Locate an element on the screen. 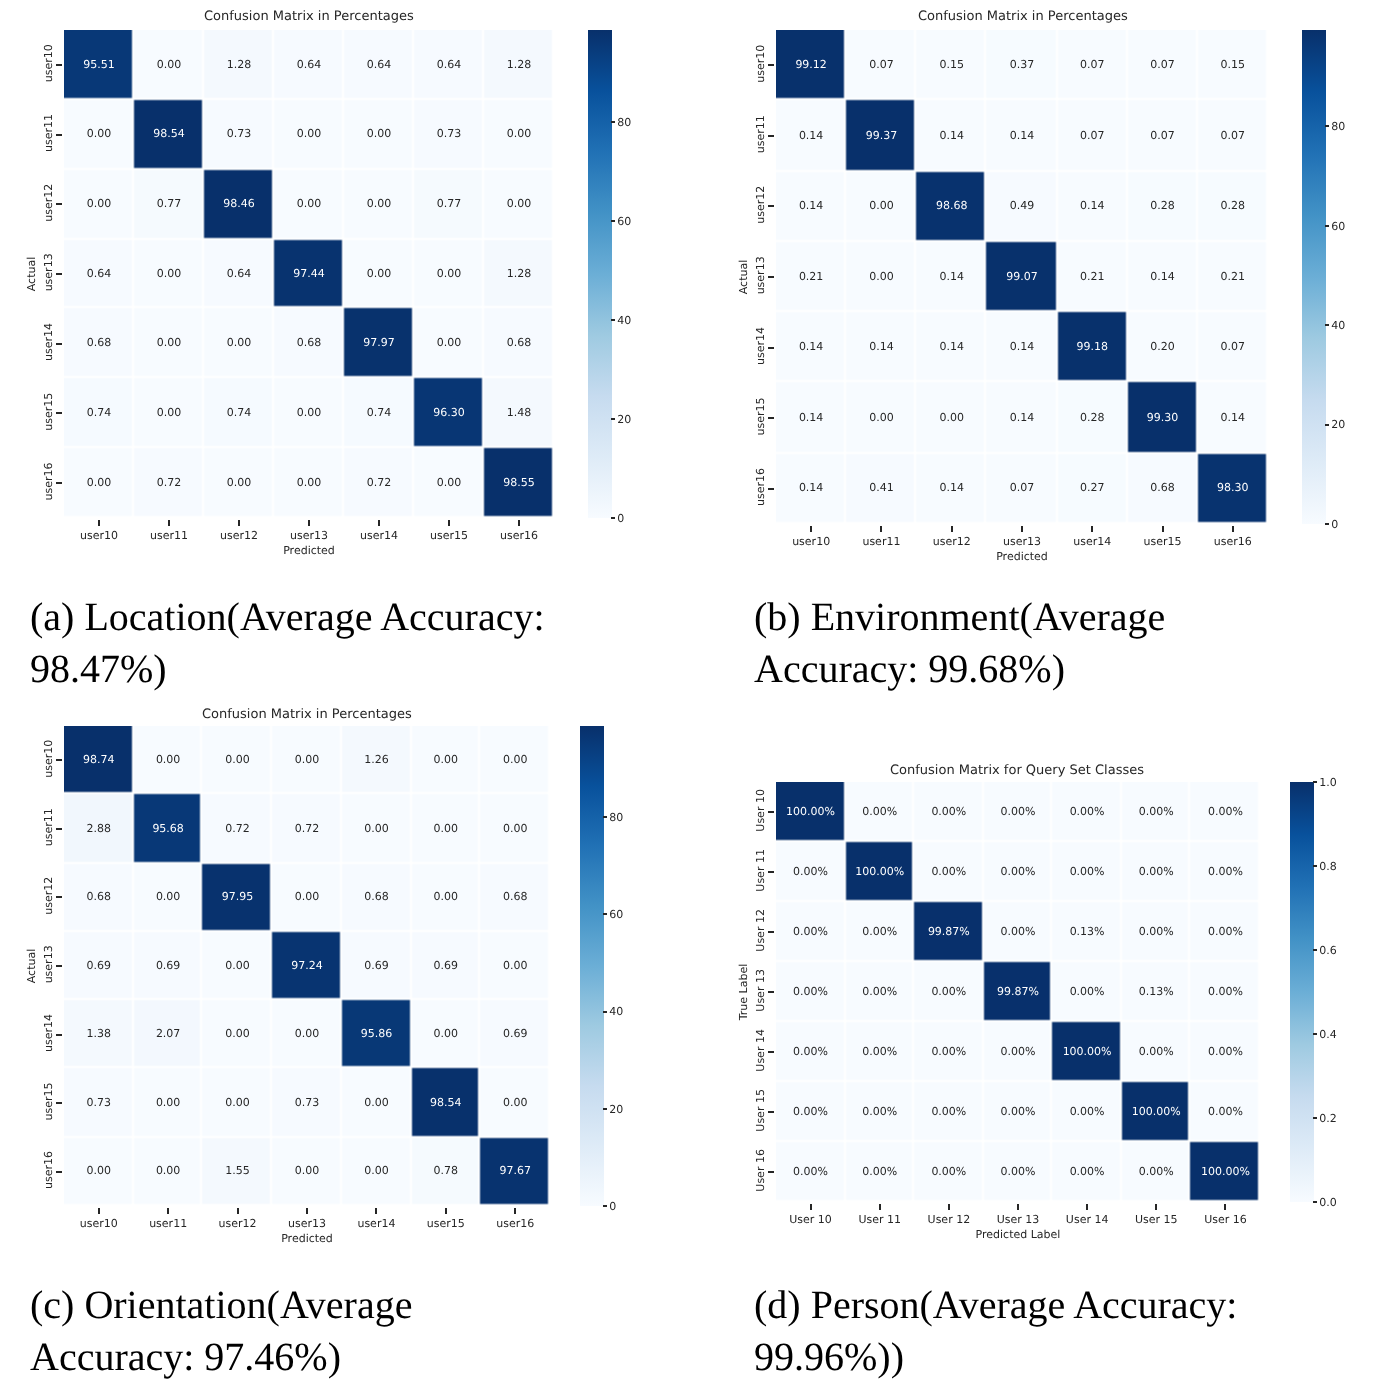 This screenshot has height=1396, width=1394. text: (d) Person(Average Accuracy: 99.96%)) is located at coordinates (996, 1332).